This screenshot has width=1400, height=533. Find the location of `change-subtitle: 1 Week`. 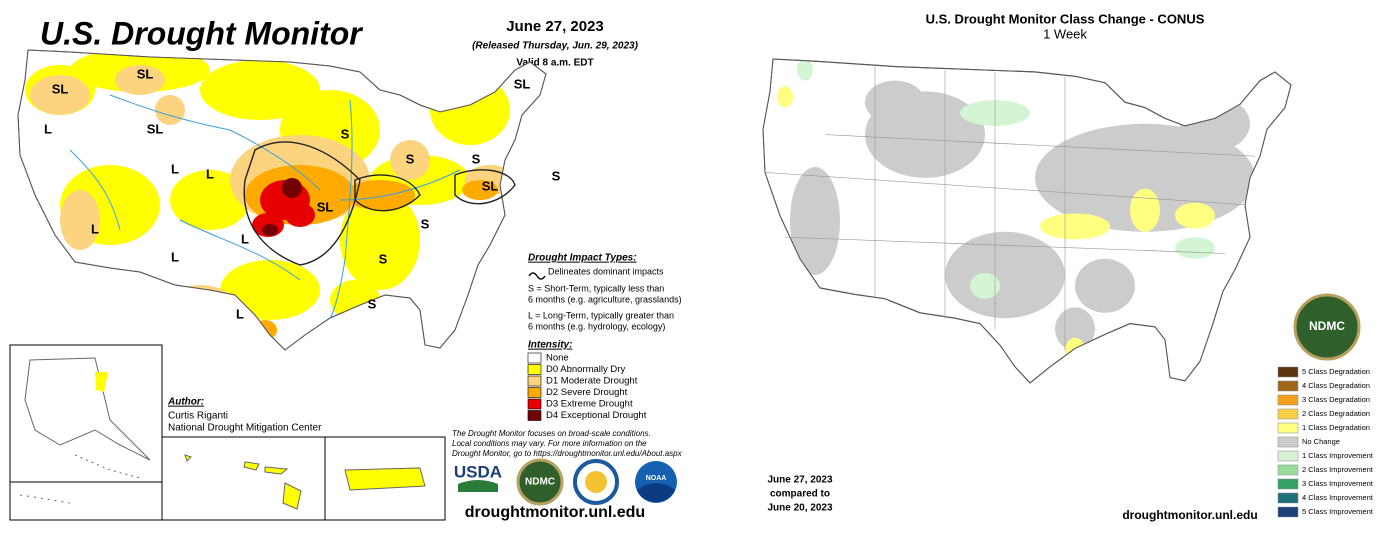

change-subtitle: 1 Week is located at coordinates (1065, 33).